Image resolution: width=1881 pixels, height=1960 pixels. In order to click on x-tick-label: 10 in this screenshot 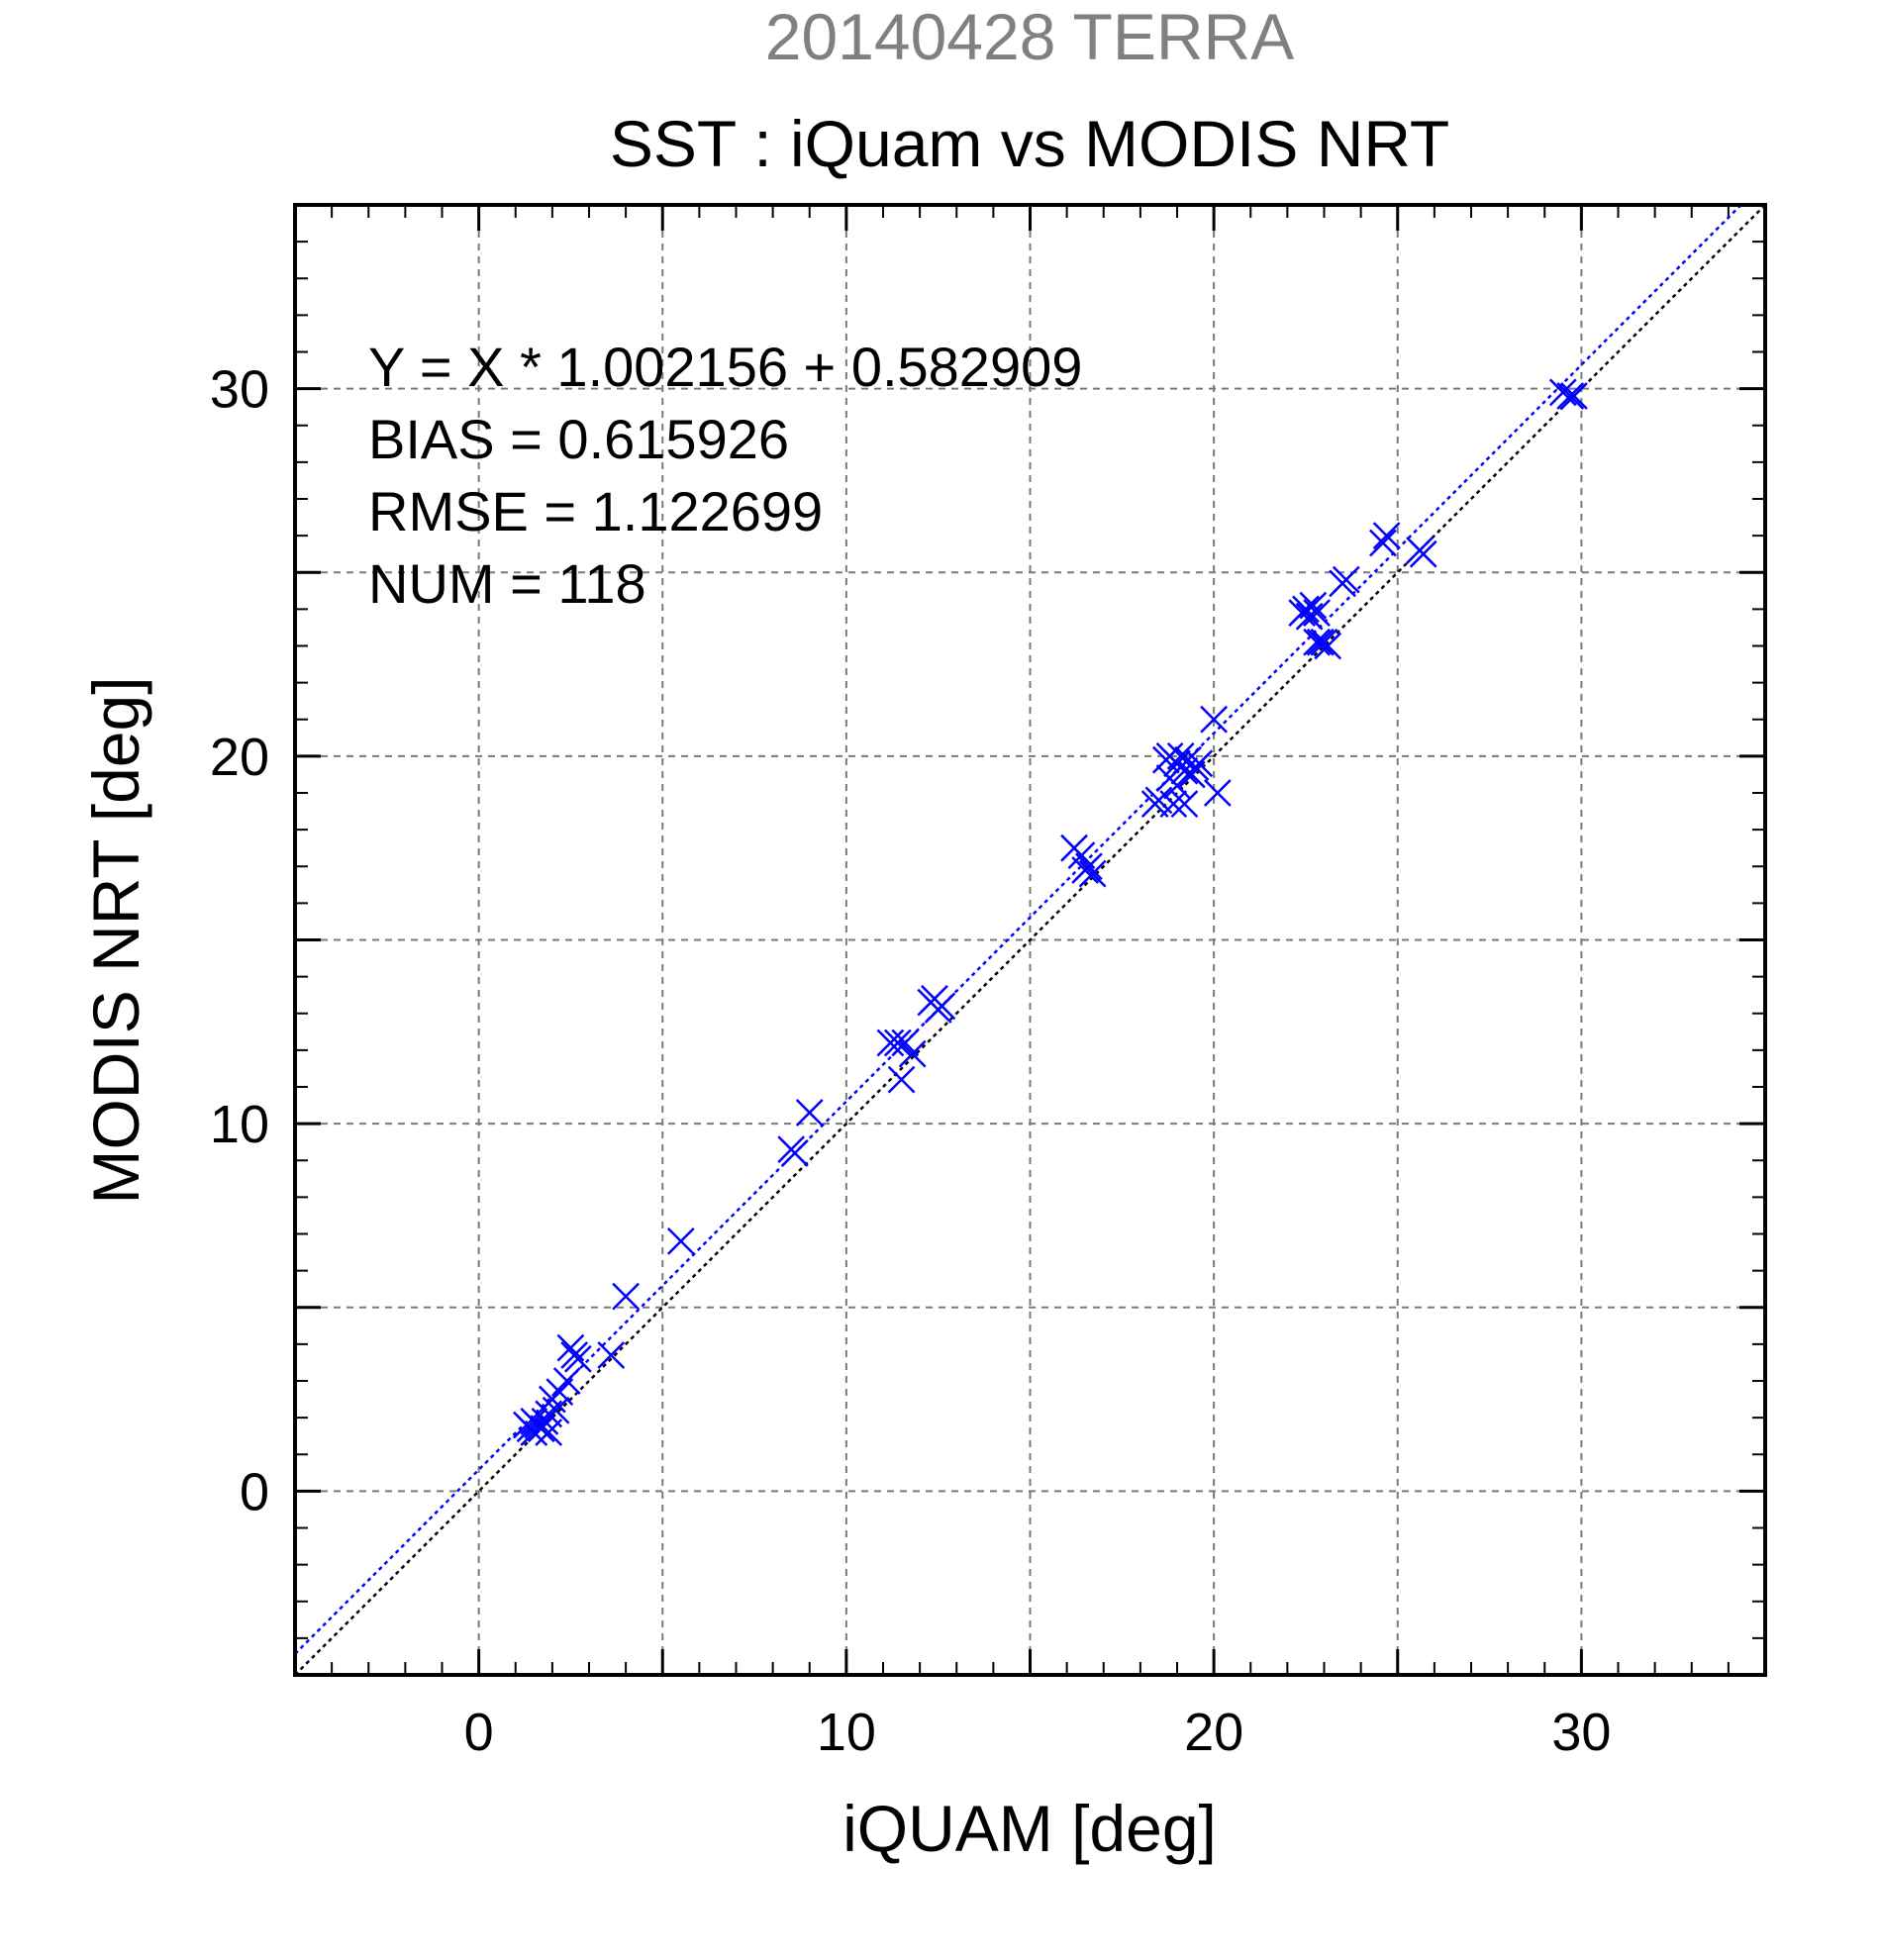, I will do `click(846, 1732)`.